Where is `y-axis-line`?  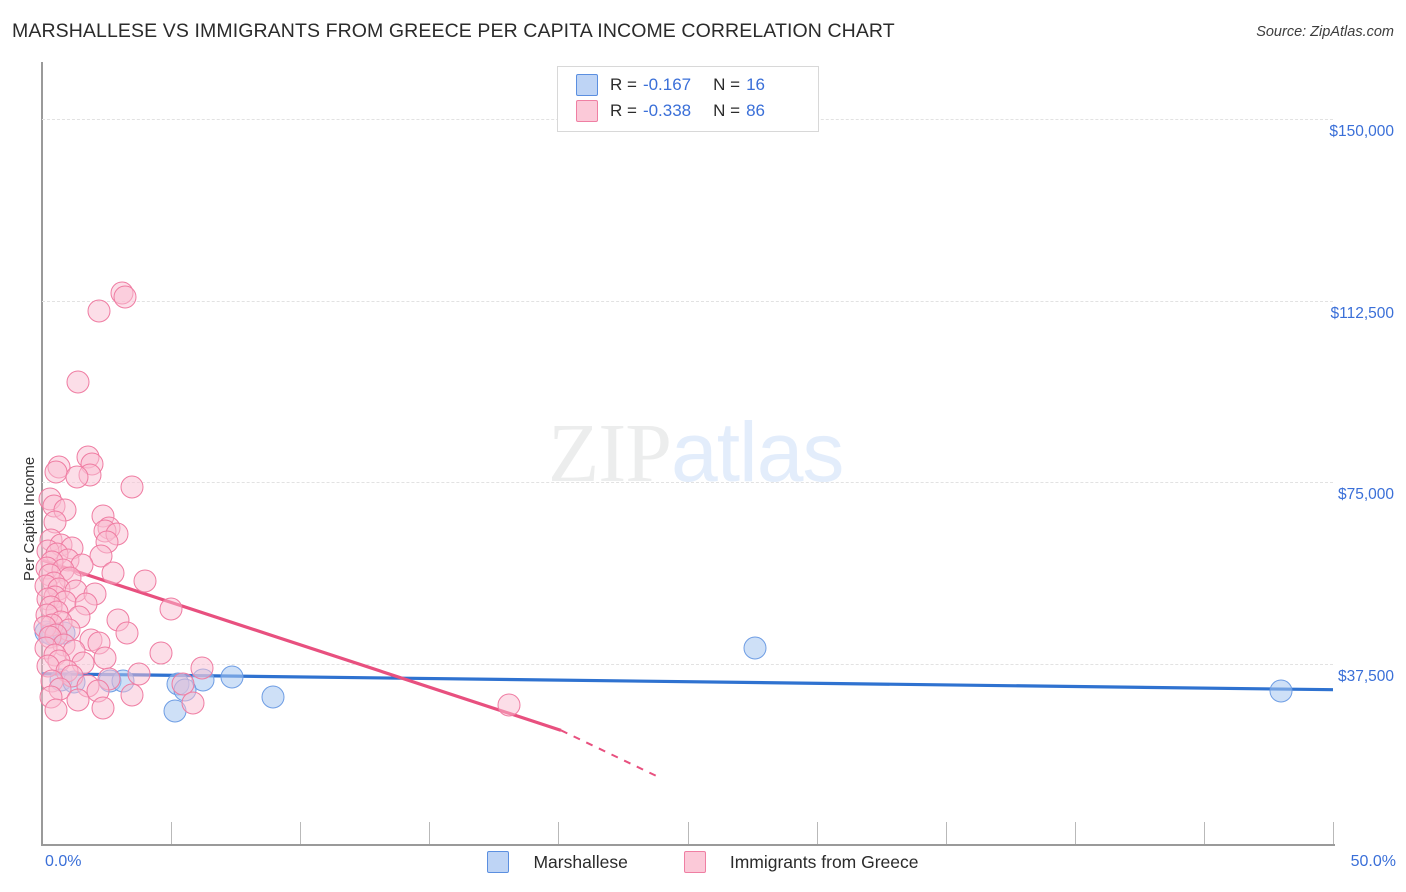 y-axis-line is located at coordinates (42, 454).